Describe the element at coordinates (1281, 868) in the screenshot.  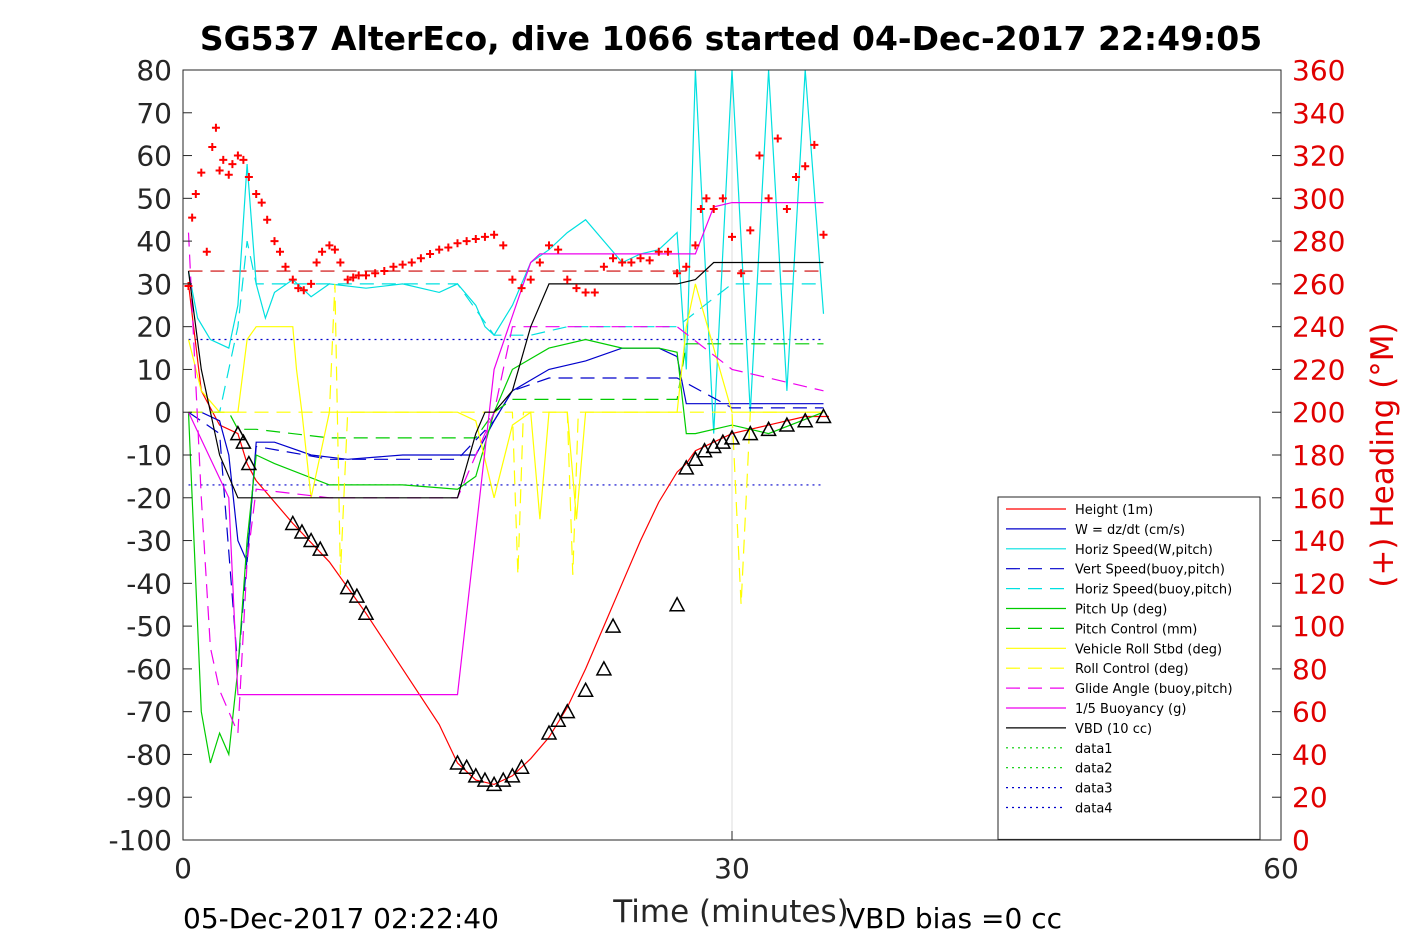
I see `x-tick-label-2: 60` at that location.